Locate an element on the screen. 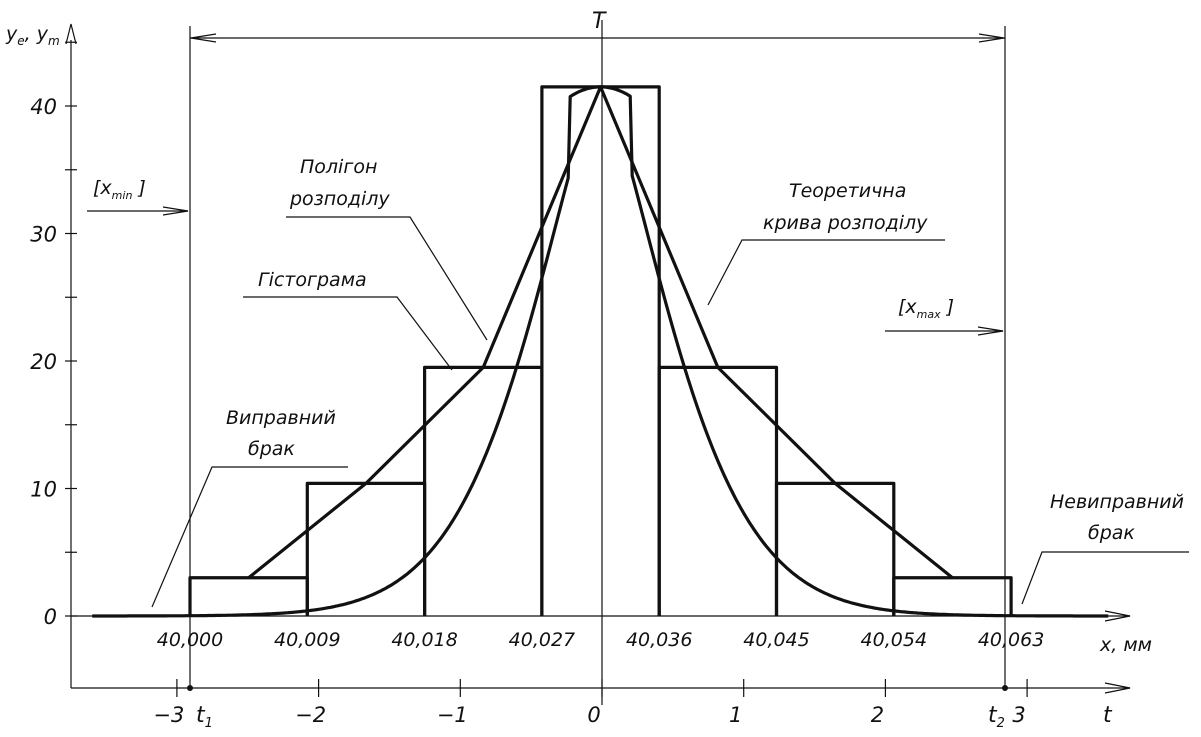  t2-marker is located at coordinates (1005, 688).